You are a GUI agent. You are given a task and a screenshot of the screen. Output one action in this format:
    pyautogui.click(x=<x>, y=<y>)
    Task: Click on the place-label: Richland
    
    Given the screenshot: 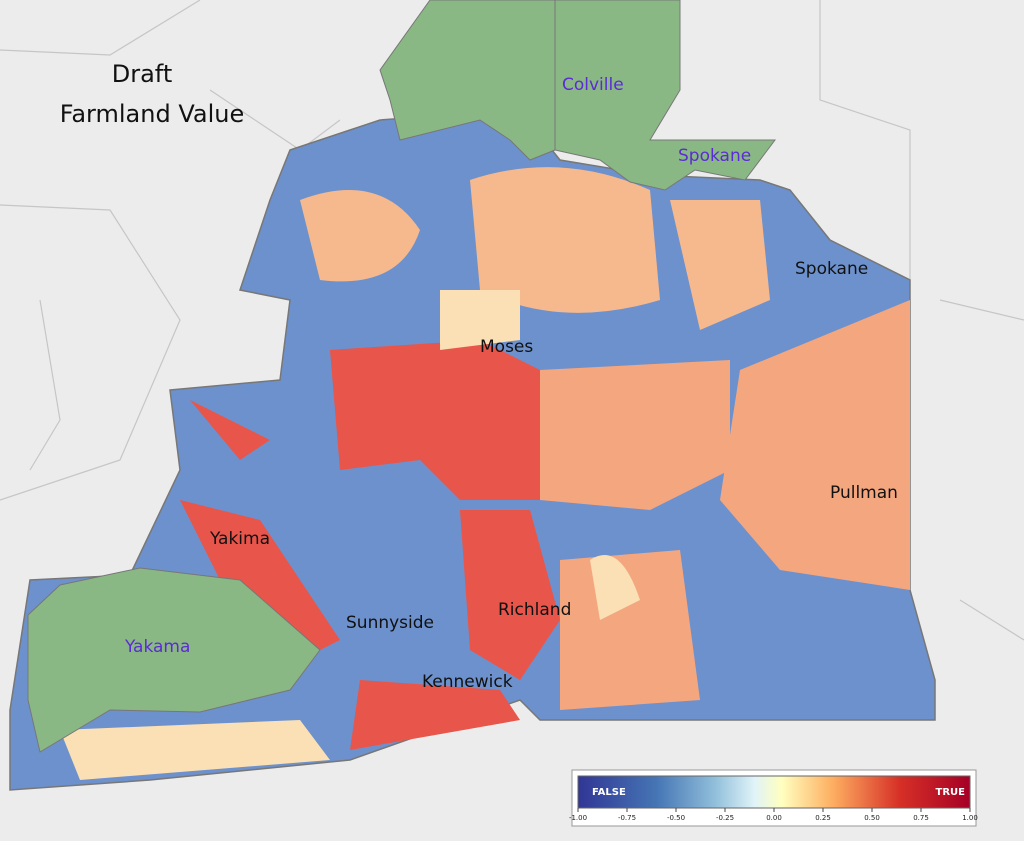 What is the action you would take?
    pyautogui.click(x=534, y=610)
    